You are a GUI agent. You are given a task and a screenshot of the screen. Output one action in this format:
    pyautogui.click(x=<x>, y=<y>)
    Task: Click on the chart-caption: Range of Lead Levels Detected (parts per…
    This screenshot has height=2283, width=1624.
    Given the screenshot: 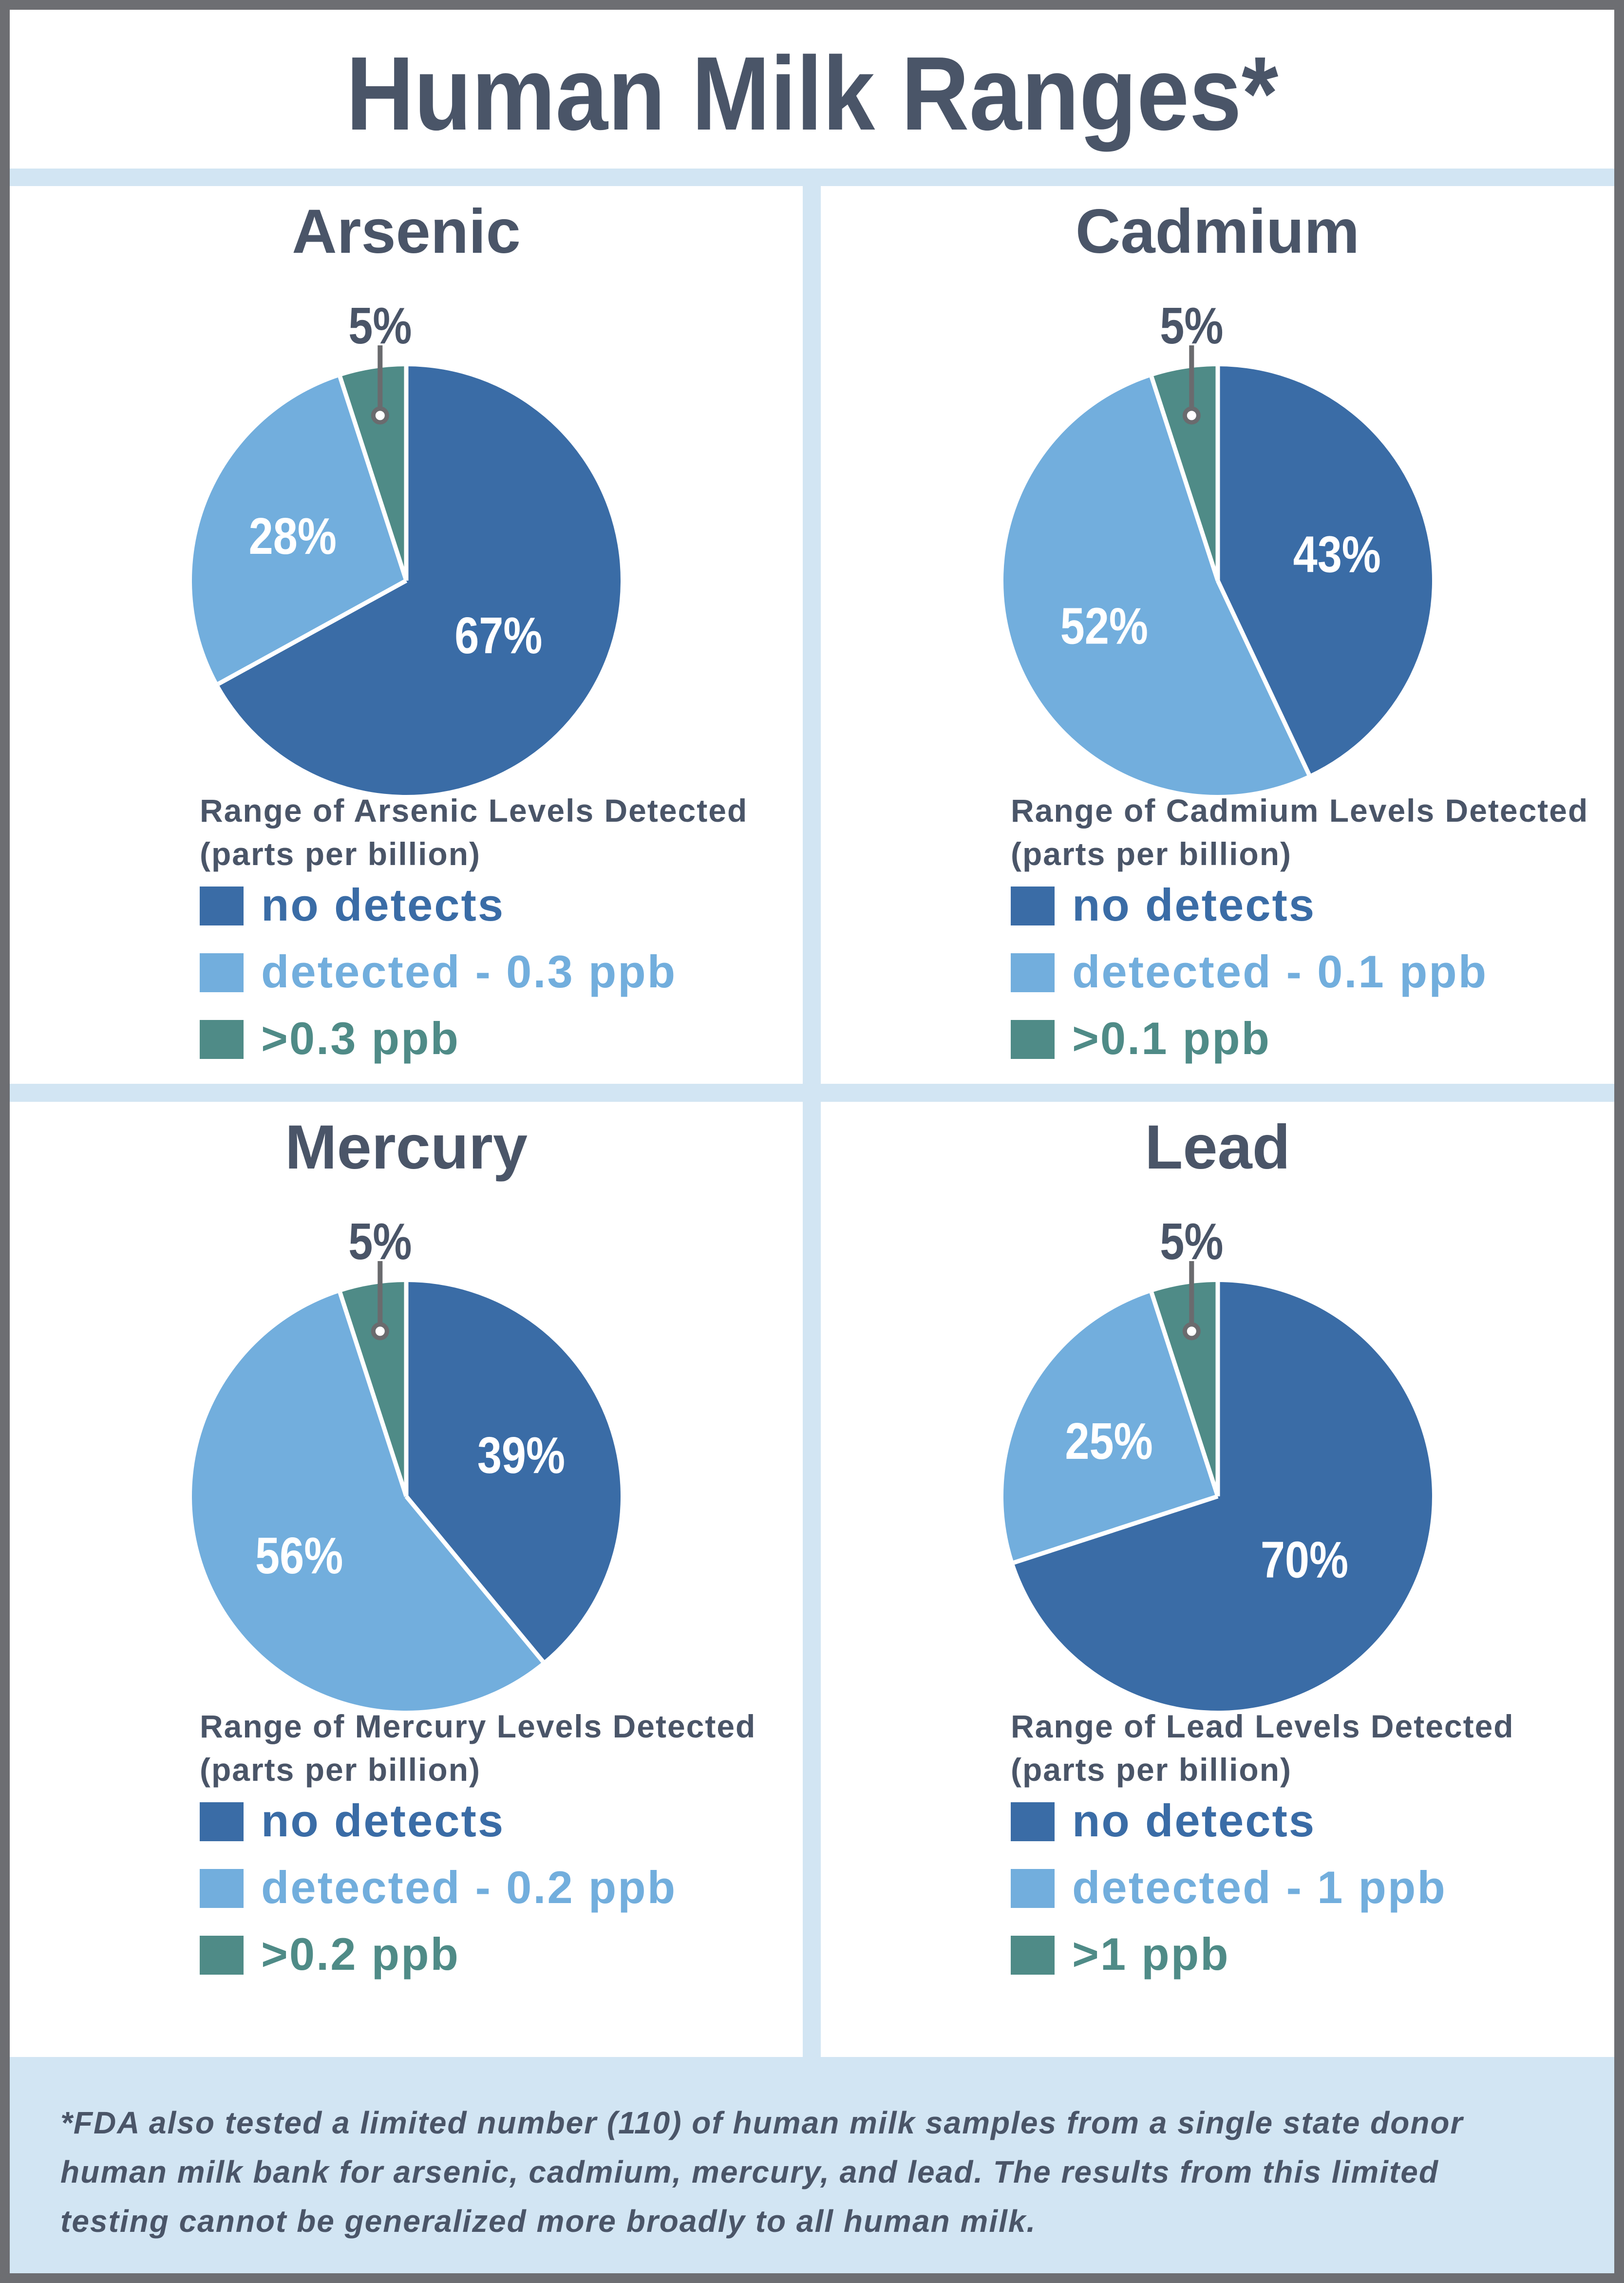 What is the action you would take?
    pyautogui.click(x=1262, y=1748)
    